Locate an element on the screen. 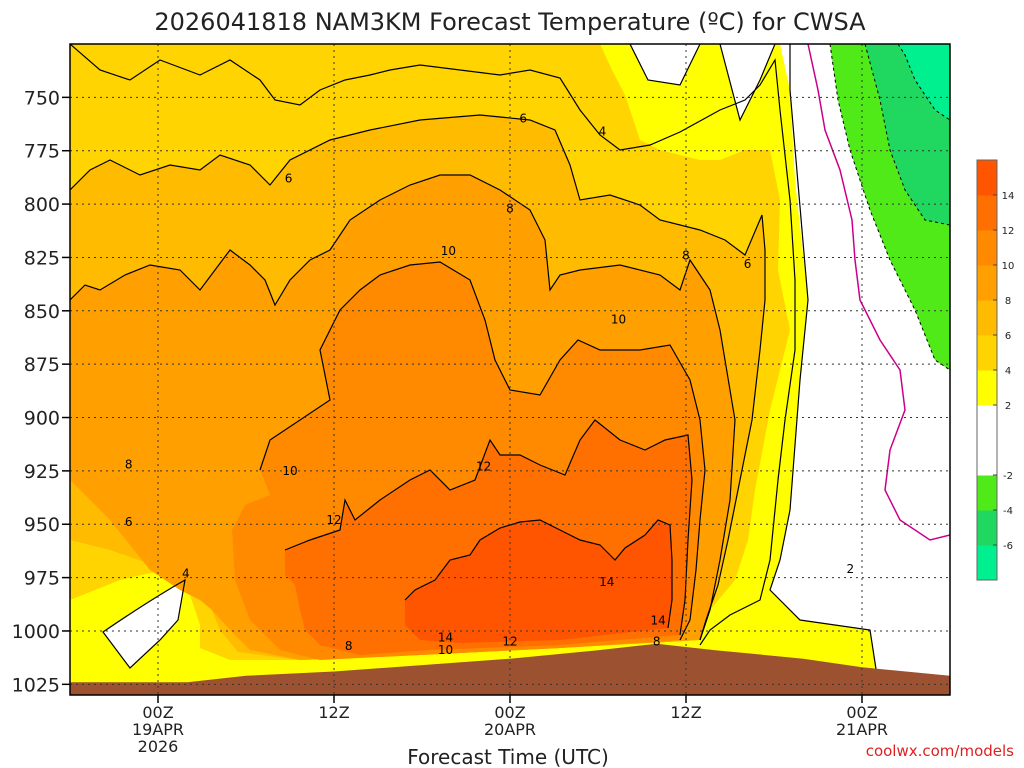  y-axis: 750 775 800 825 850 875 900 925 950 975 1000 1025 is located at coordinates (41, 391).